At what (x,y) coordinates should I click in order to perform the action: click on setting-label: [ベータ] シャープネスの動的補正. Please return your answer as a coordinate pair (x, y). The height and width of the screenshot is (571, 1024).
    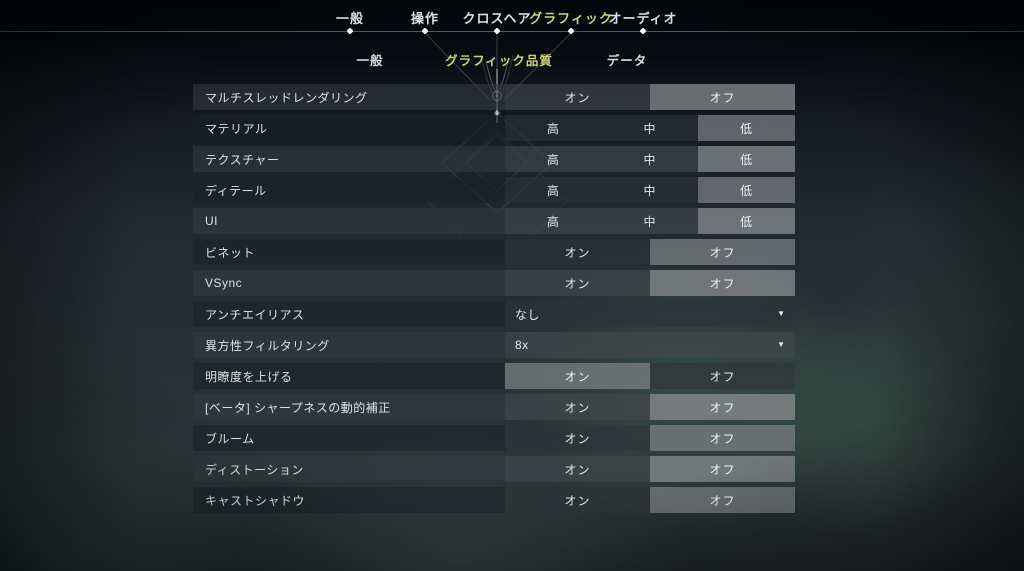
    Looking at the image, I should click on (298, 407).